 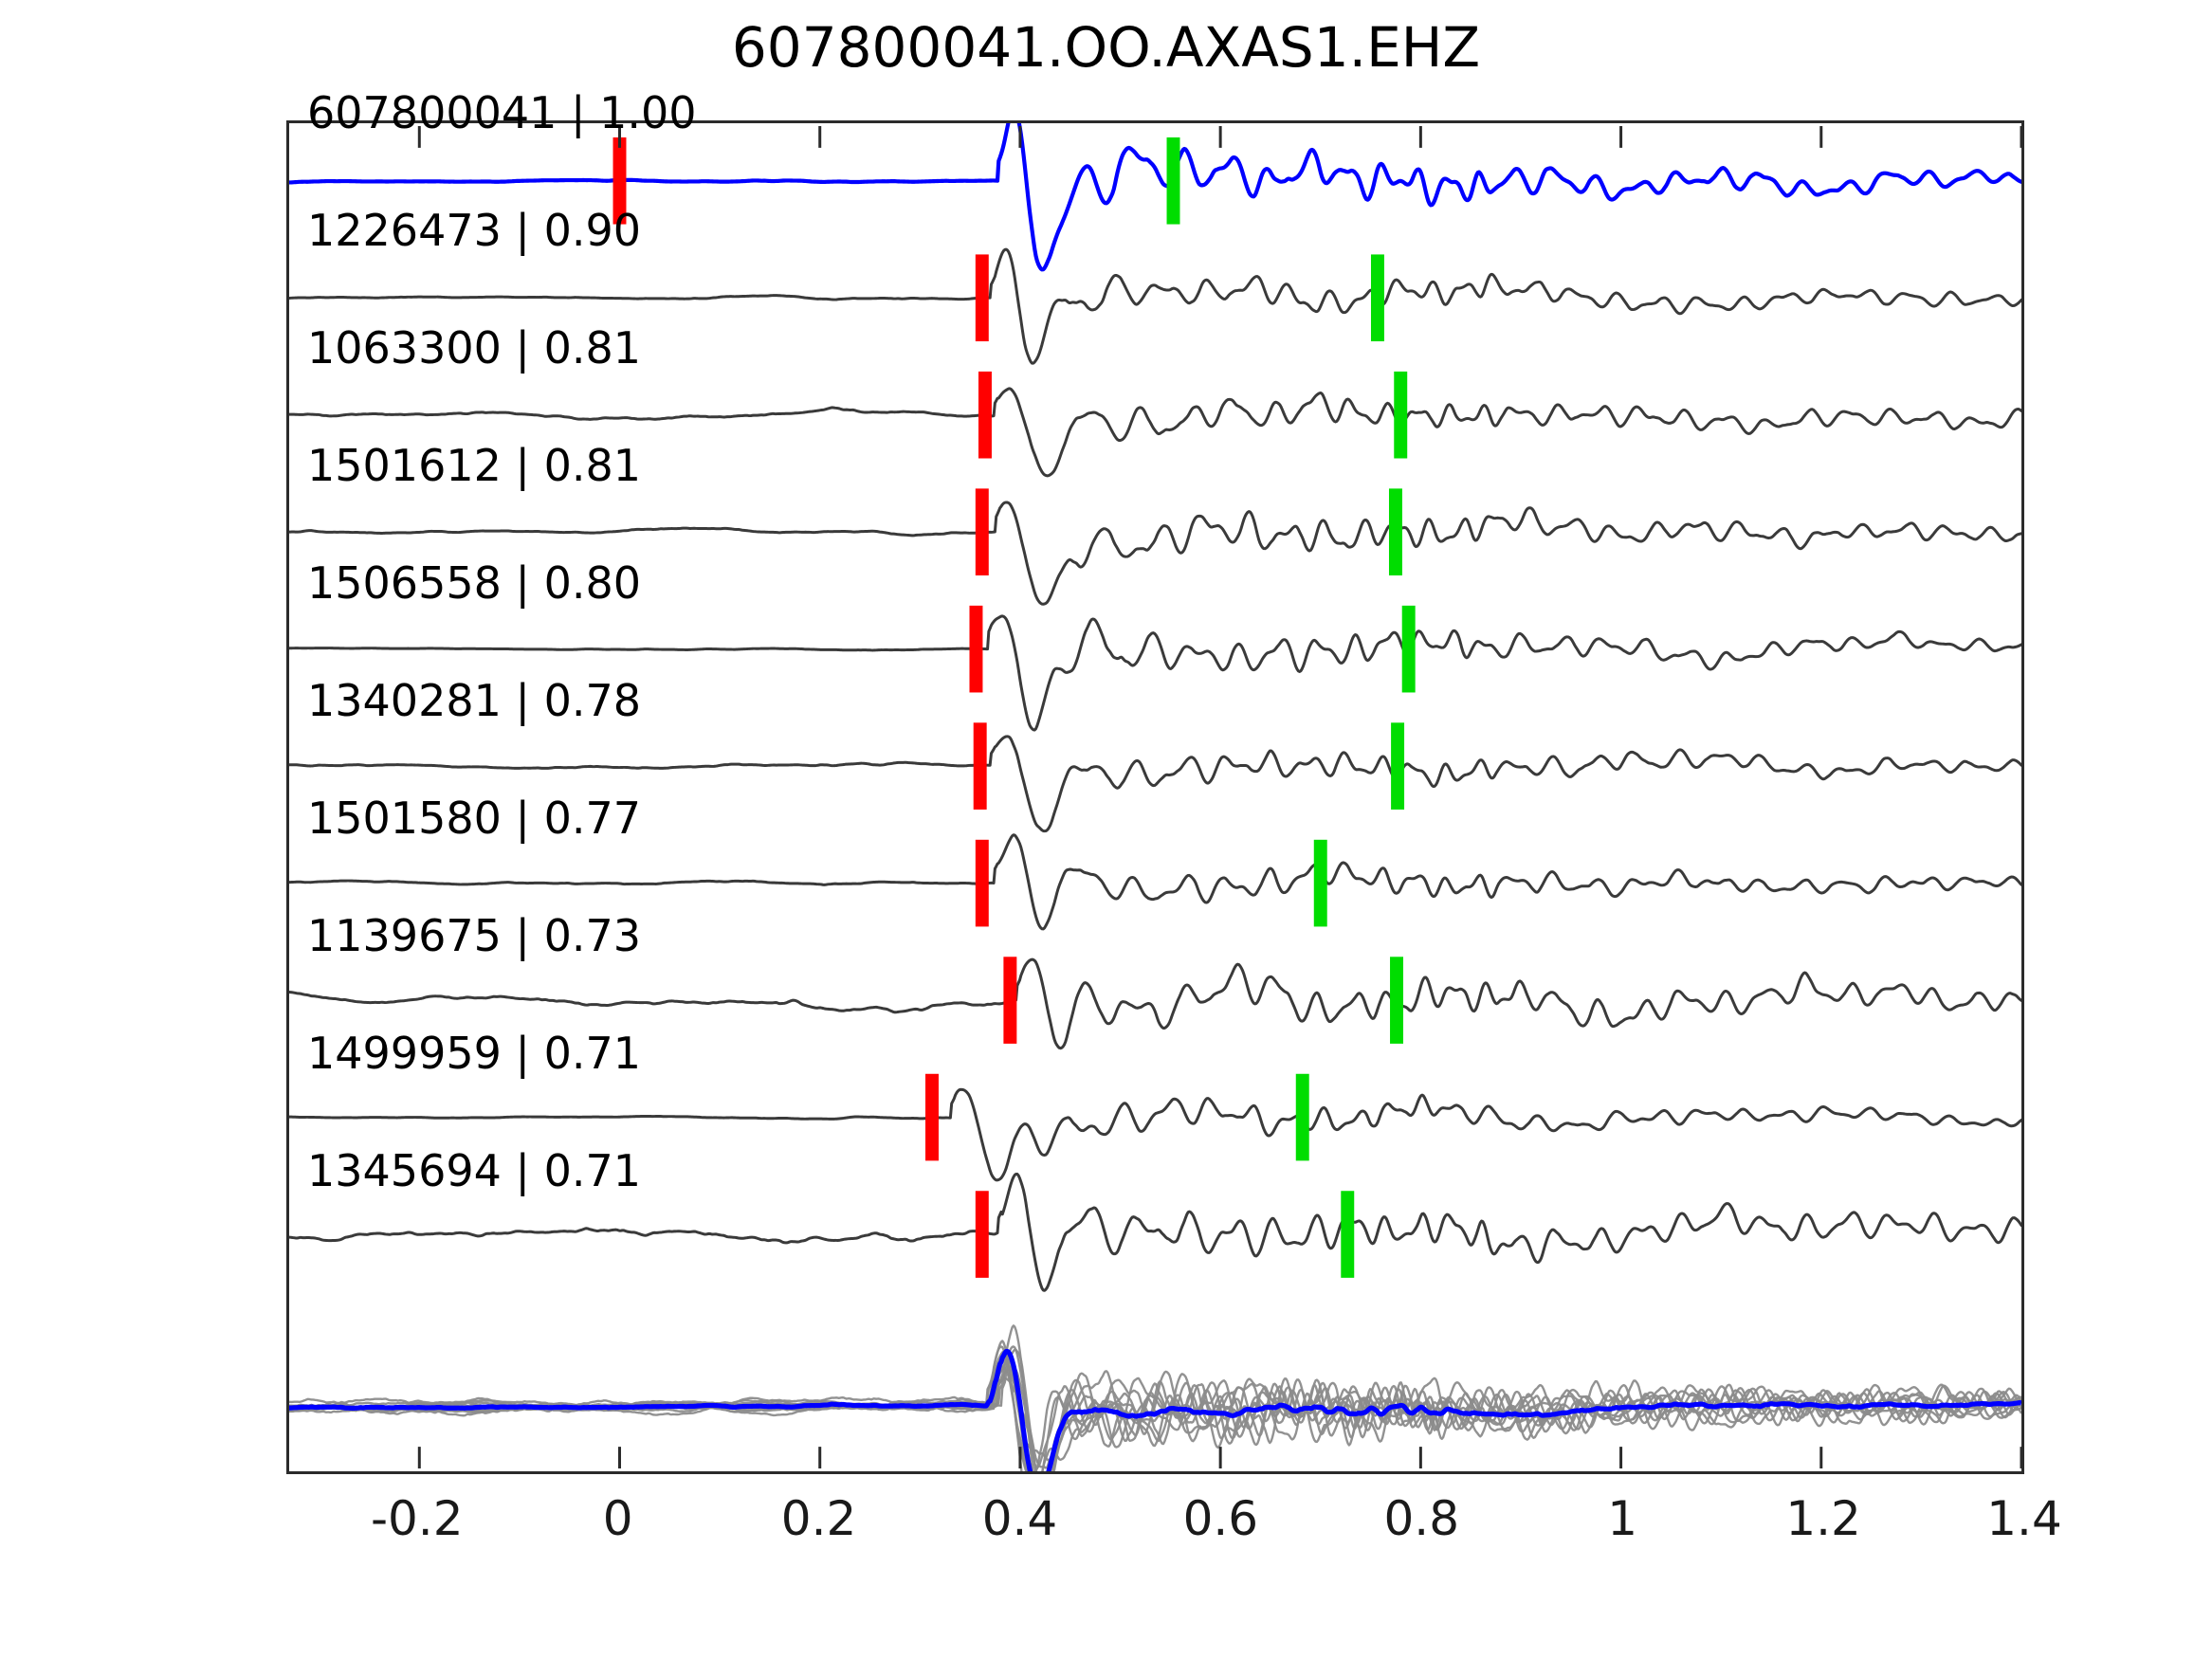 I want to click on x-tick-label: 1.2, so click(x=1823, y=1518).